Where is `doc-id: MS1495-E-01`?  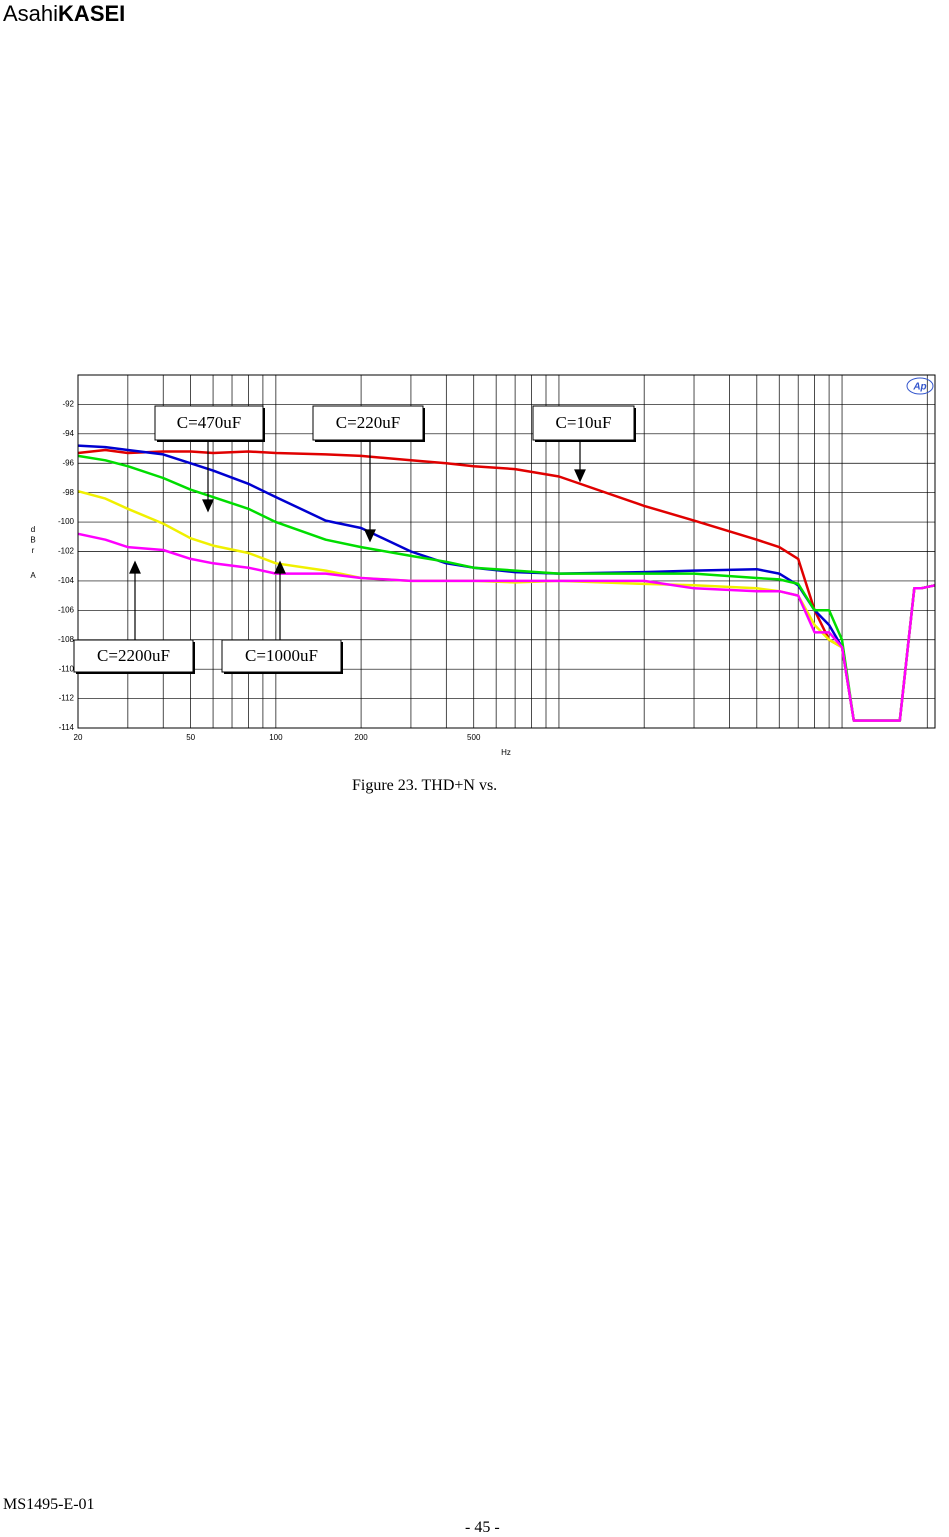 doc-id: MS1495-E-01 is located at coordinates (49, 1504).